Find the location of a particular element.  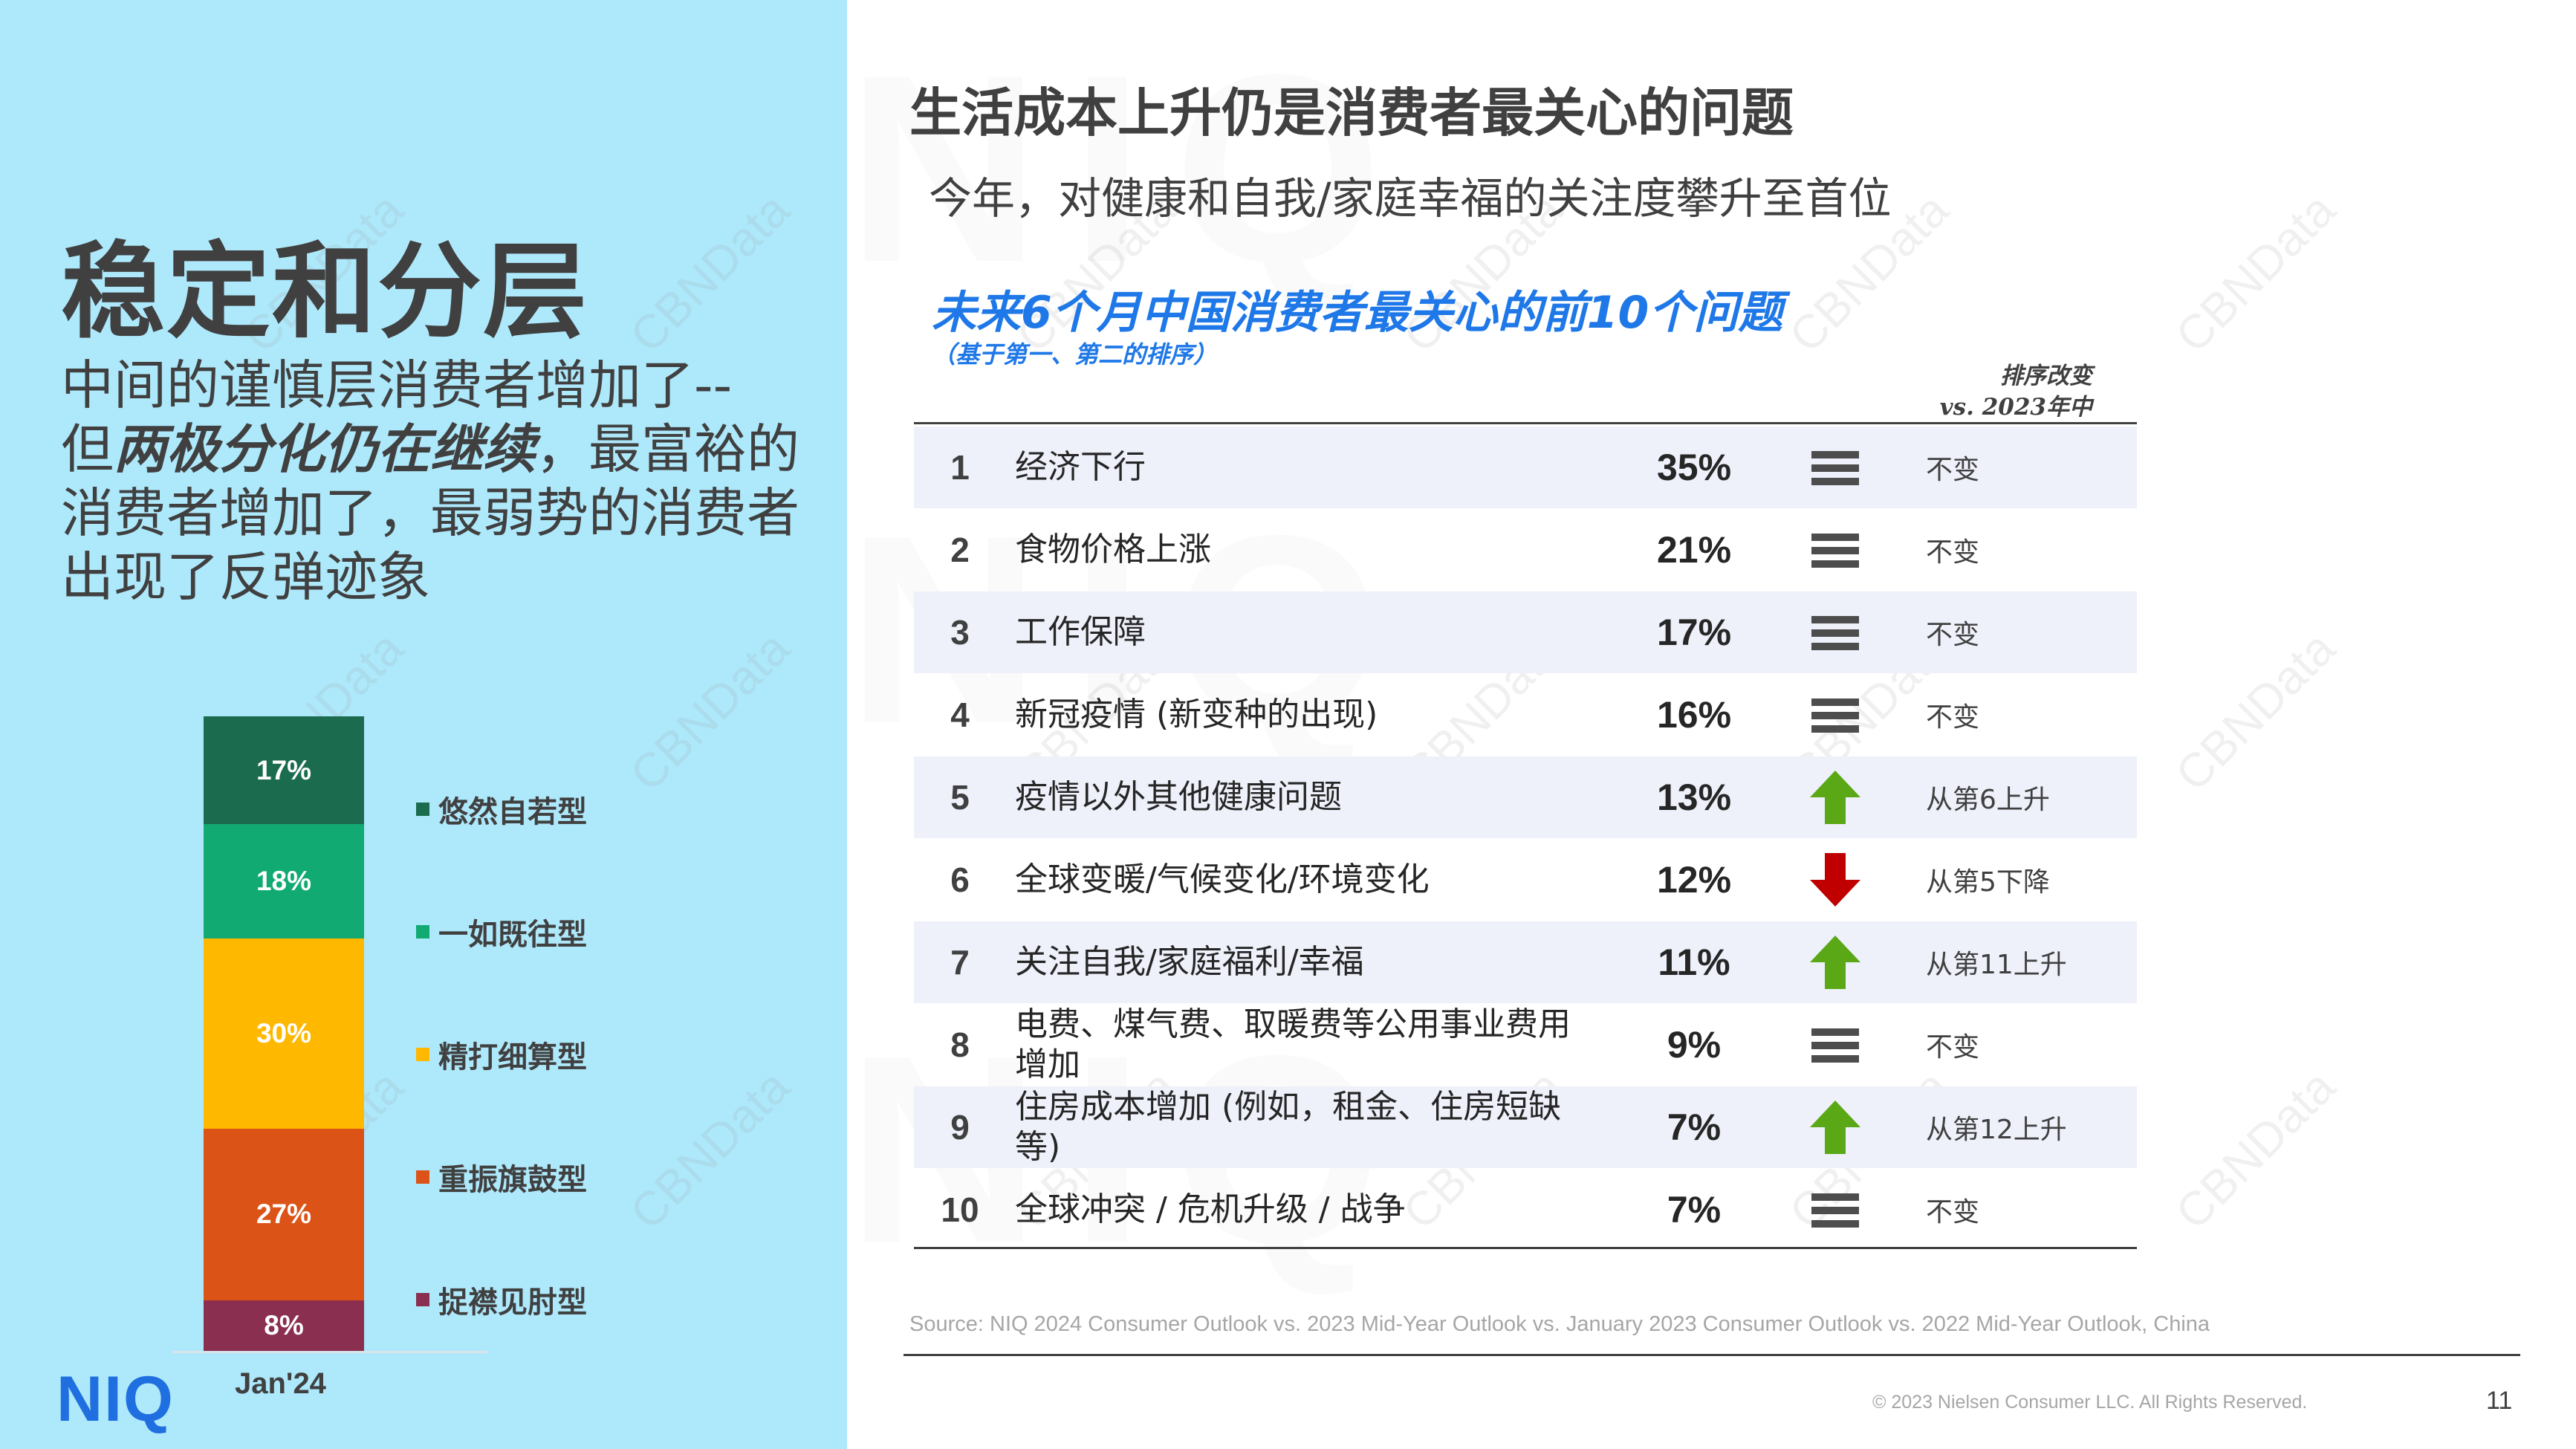

legend-item: 悠然自若型 is located at coordinates (501, 809).